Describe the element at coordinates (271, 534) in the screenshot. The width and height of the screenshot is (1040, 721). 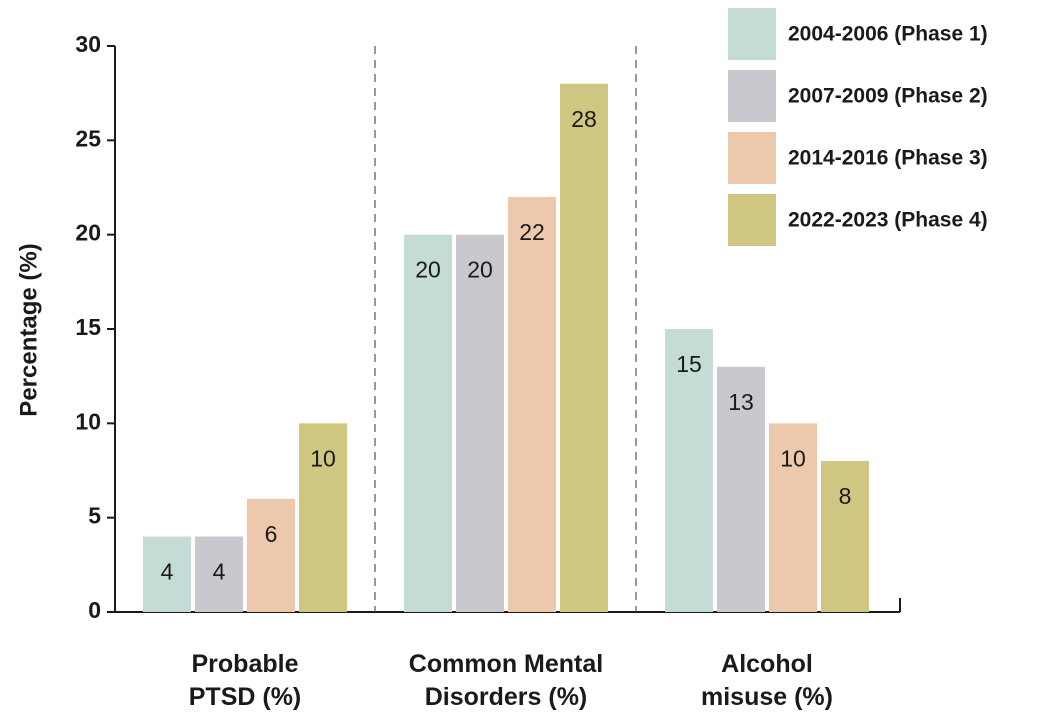
I see `value-label: 6` at that location.